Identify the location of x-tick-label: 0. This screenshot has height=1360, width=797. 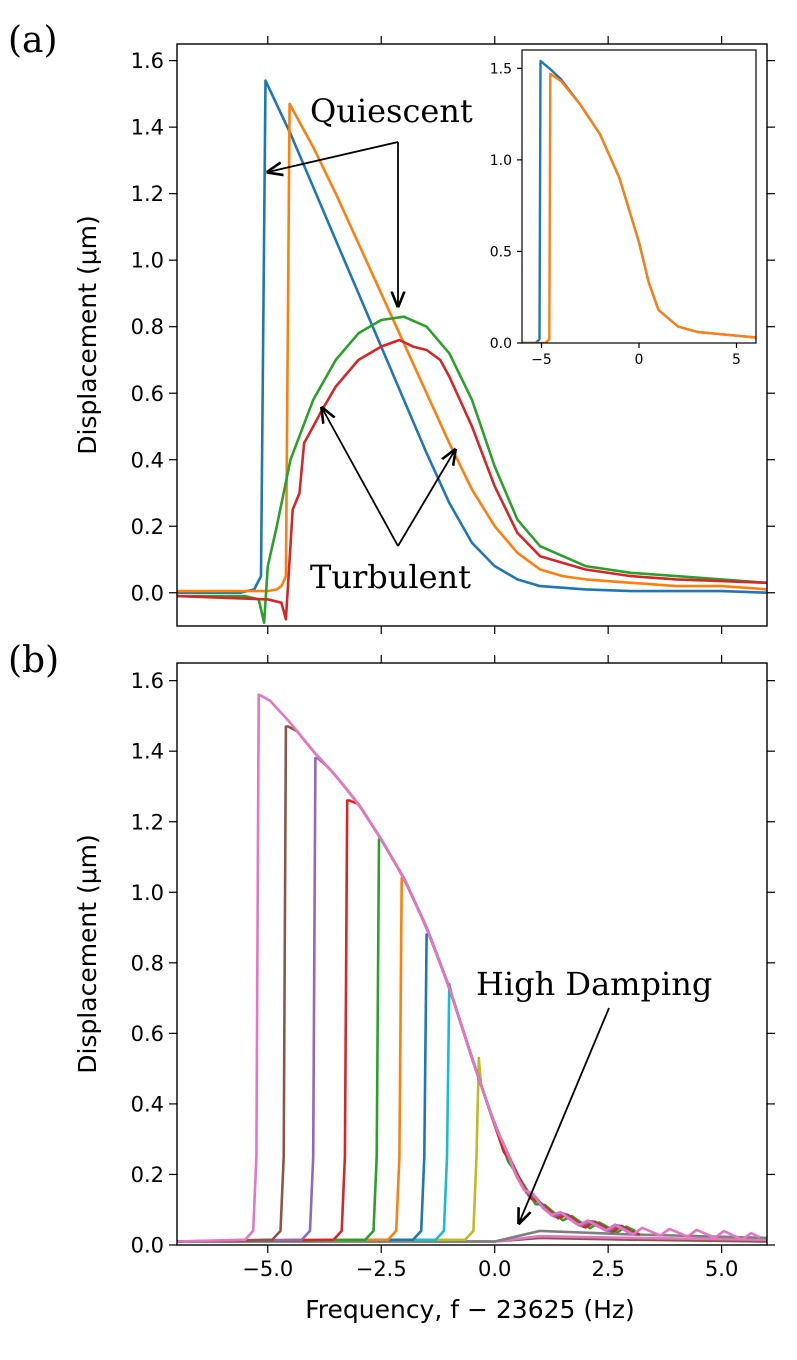
(639, 360).